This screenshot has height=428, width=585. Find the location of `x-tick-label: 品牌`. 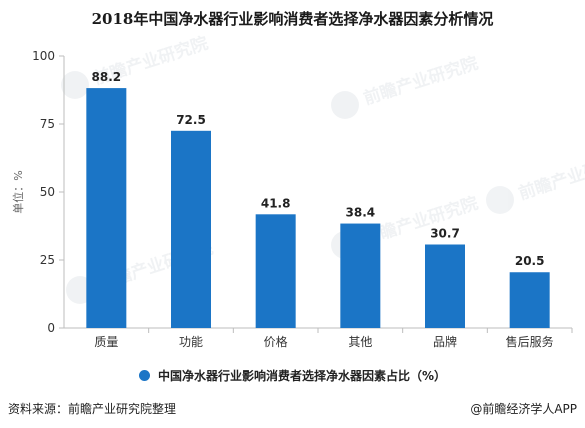

x-tick-label: 品牌 is located at coordinates (445, 342).